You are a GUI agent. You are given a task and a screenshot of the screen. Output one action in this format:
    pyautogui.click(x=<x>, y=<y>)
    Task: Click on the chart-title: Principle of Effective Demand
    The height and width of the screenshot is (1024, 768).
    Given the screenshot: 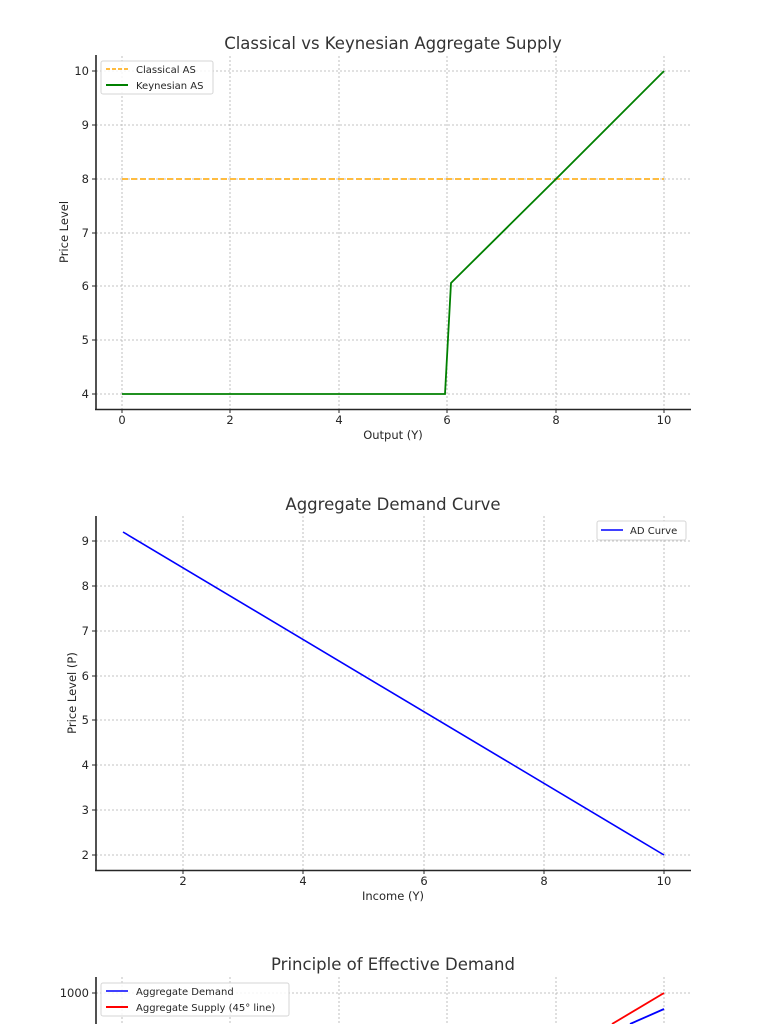 What is the action you would take?
    pyautogui.click(x=393, y=964)
    